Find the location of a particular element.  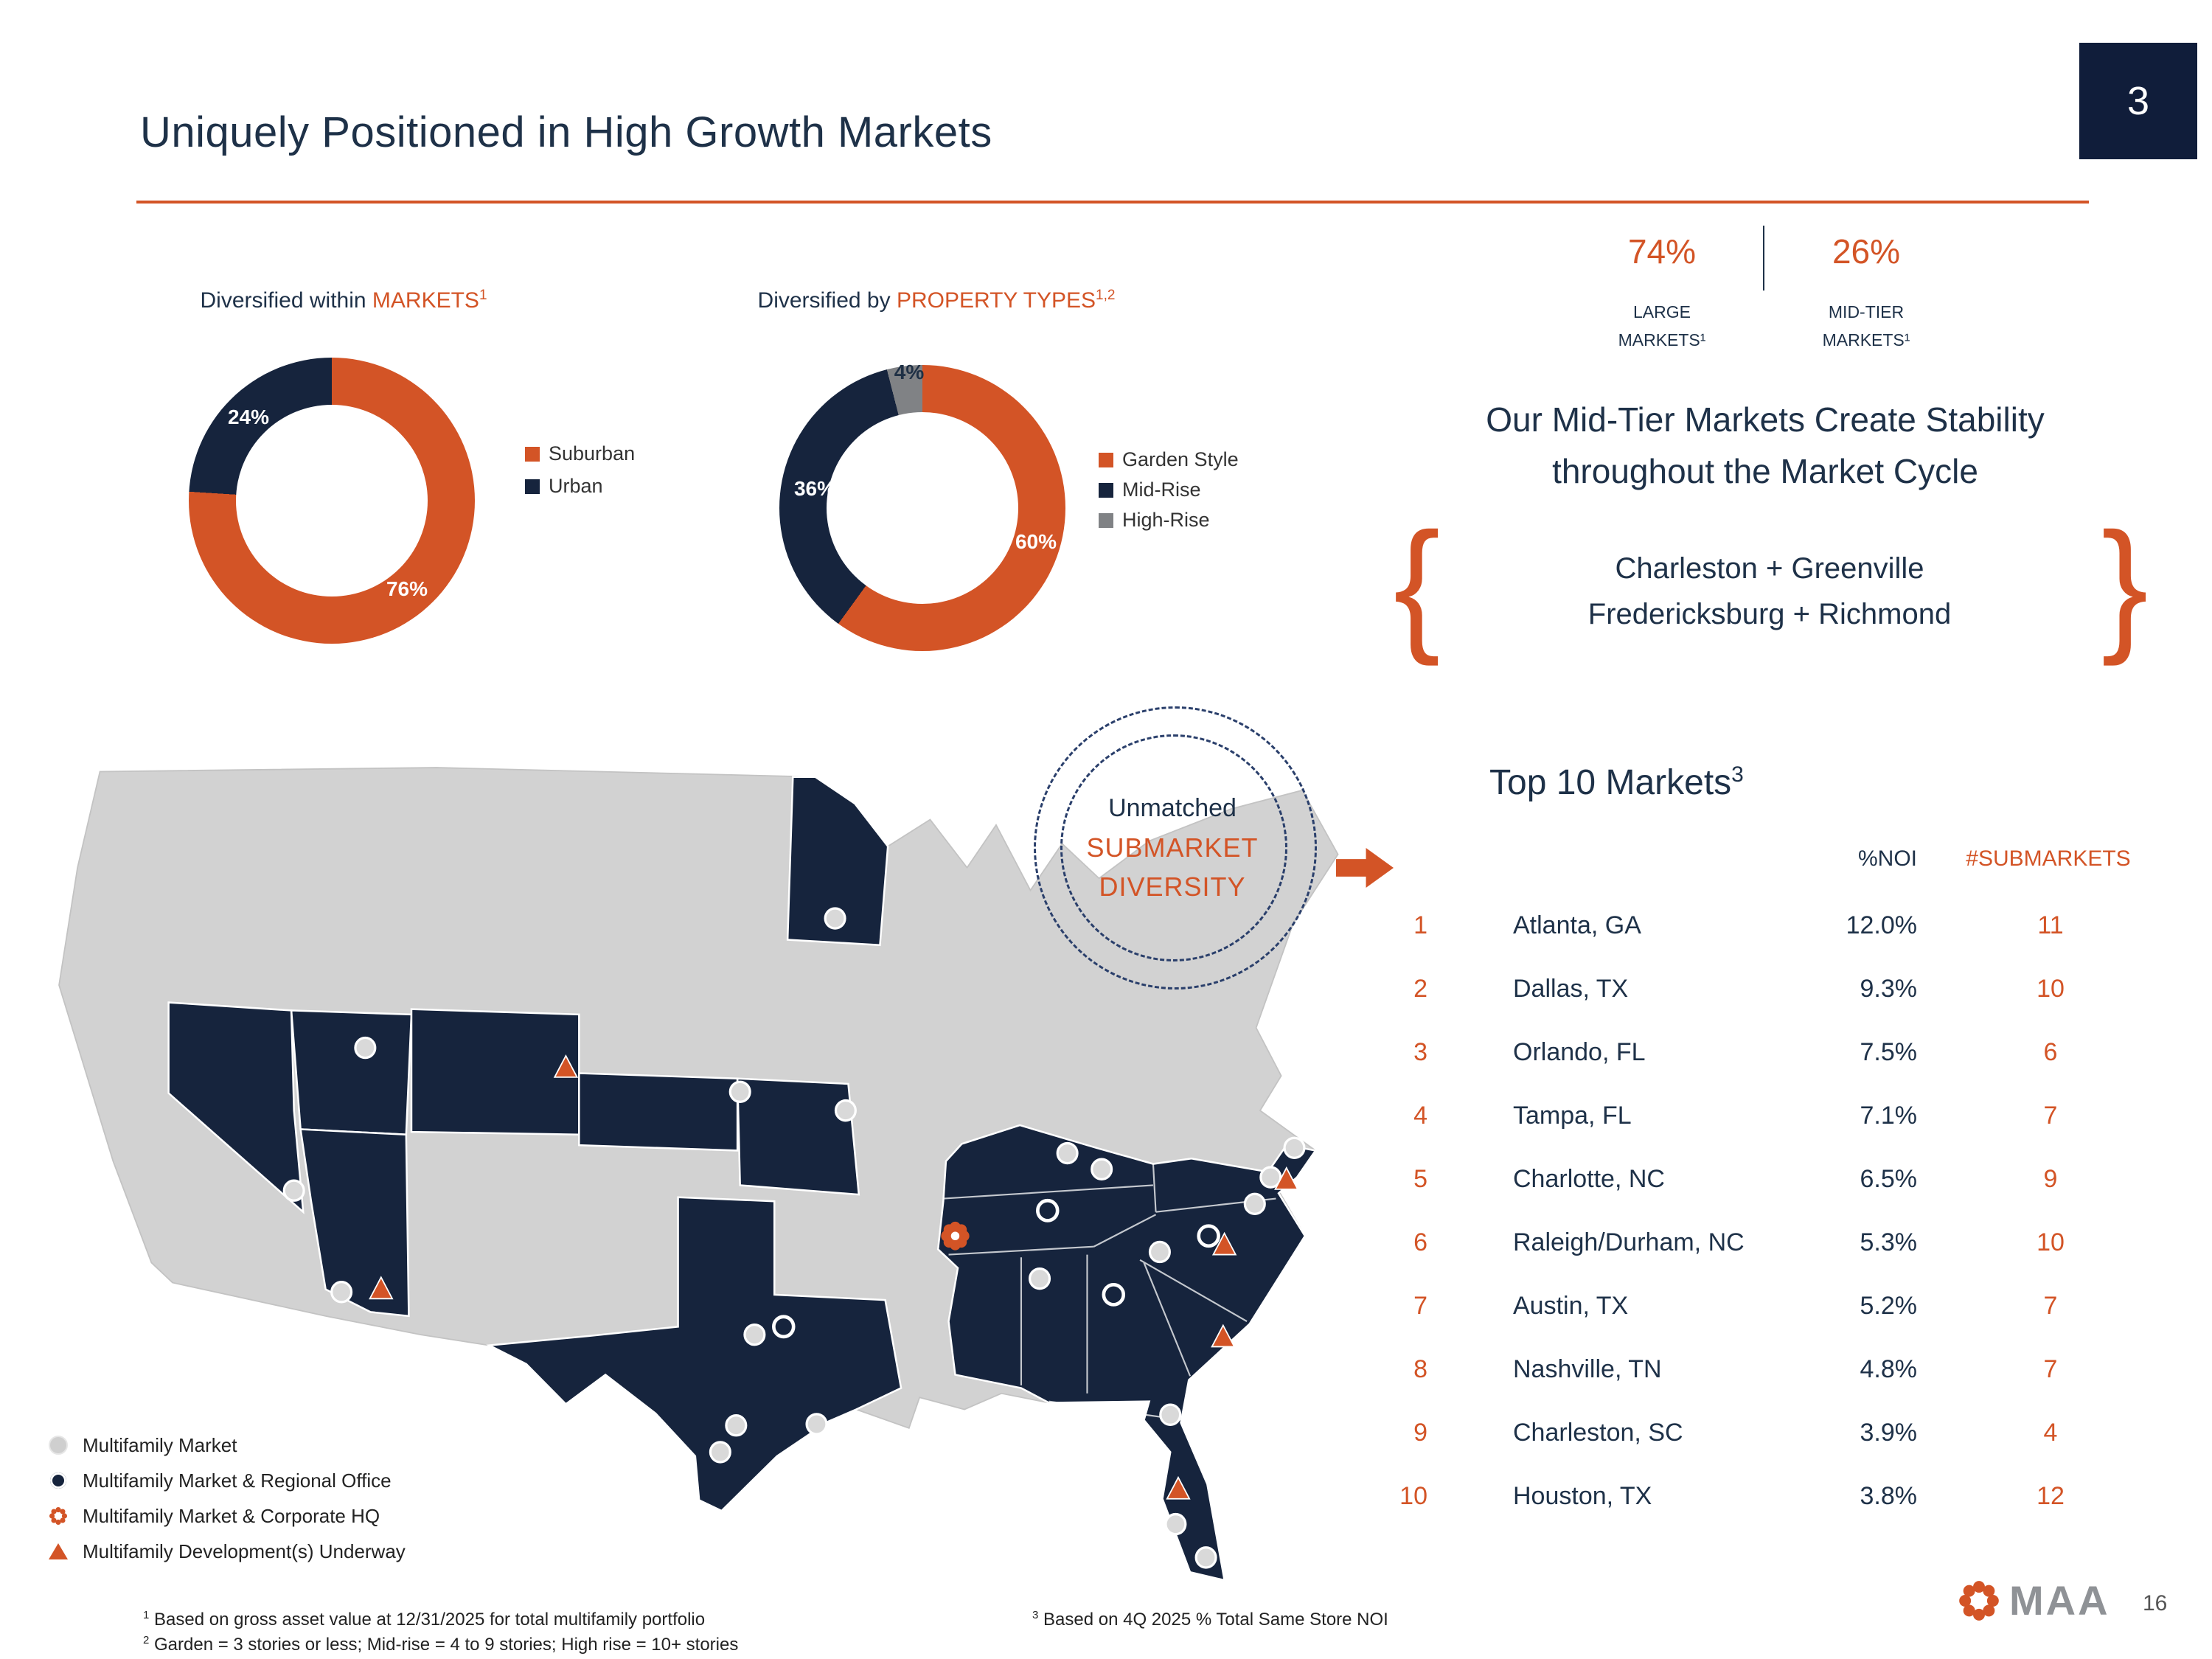

left-brace: { is located at coordinates (1417, 584).